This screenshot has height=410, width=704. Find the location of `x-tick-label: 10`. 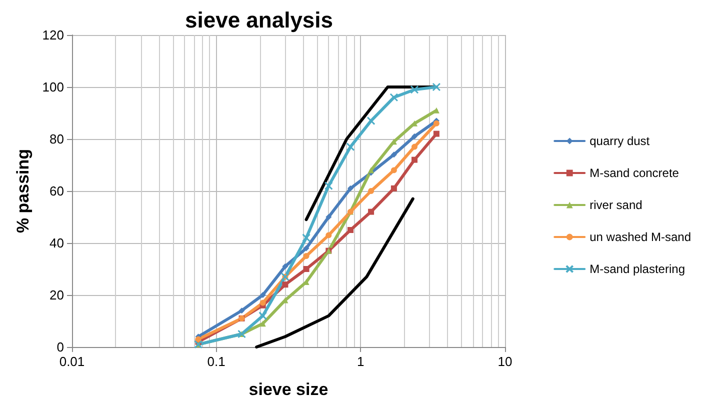

x-tick-label: 10 is located at coordinates (505, 361).